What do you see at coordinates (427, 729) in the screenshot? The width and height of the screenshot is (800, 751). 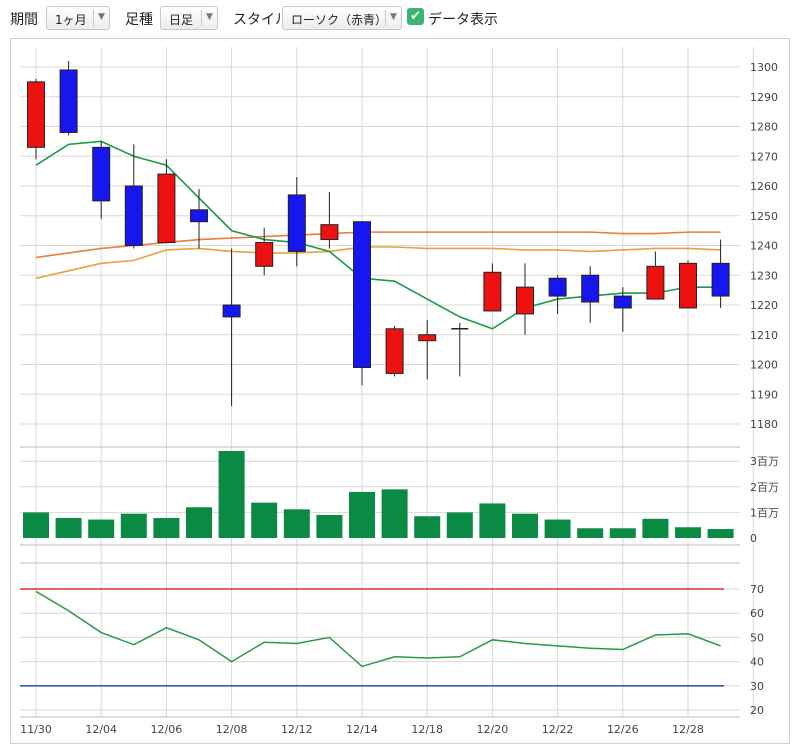 I see `date-tick-label: 12/18` at bounding box center [427, 729].